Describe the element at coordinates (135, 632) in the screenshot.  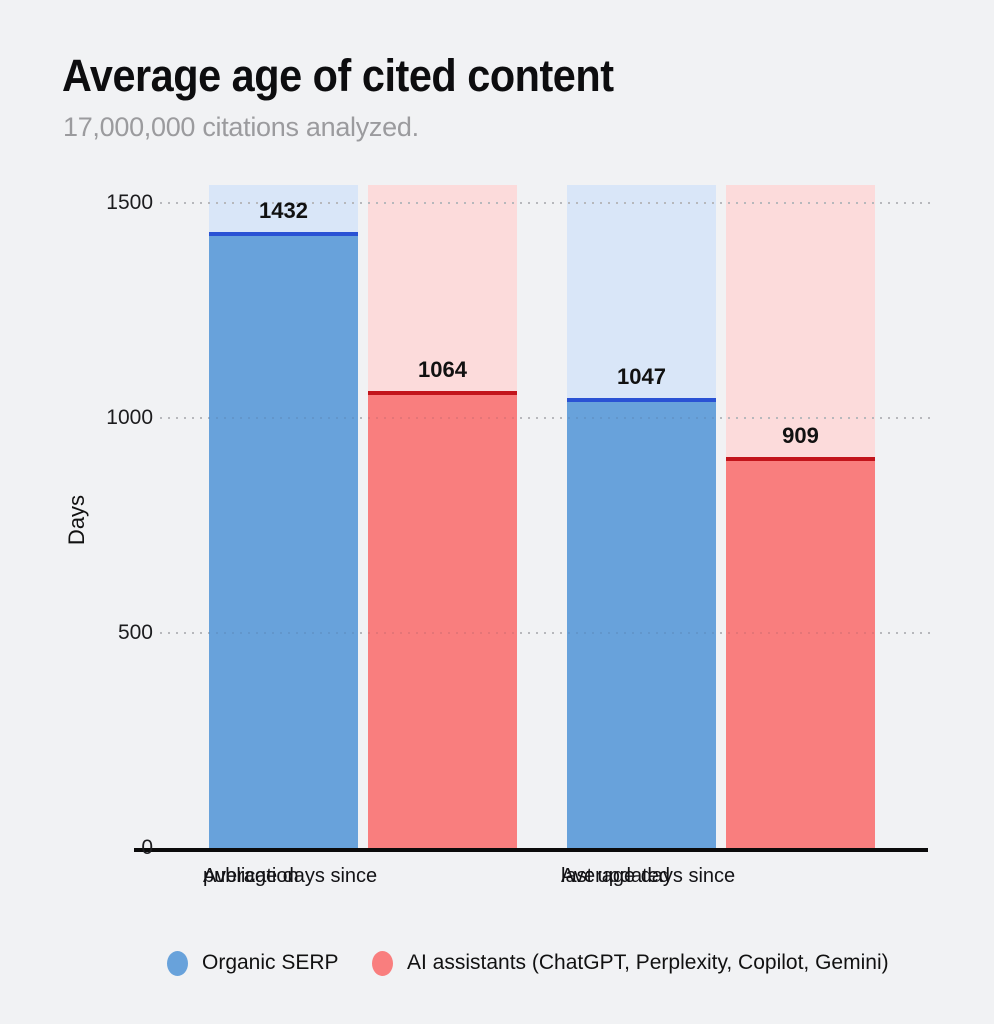
I see `y-tick-label-500: 500` at that location.